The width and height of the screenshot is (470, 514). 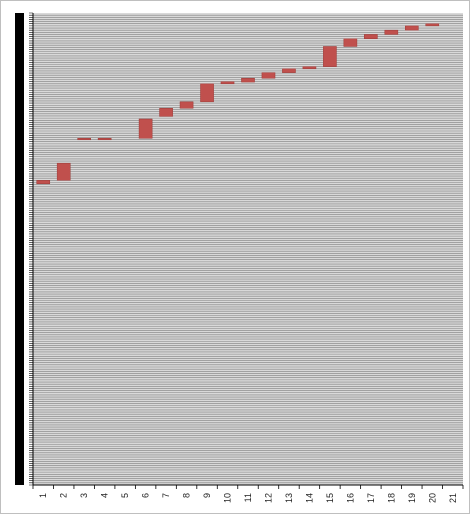 I want to click on x-tick-label-3: 3, so click(x=84, y=495).